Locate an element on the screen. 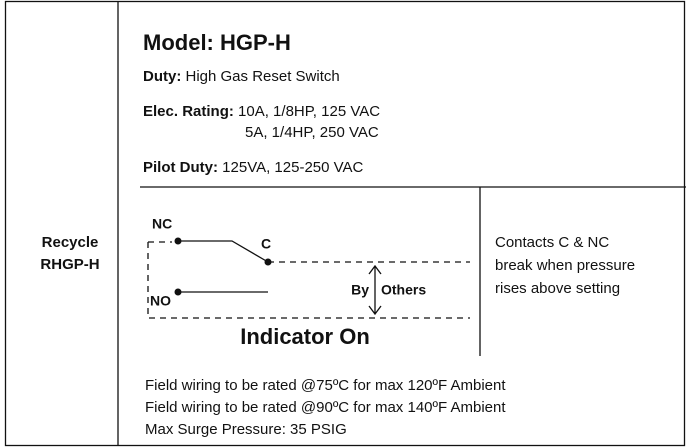  no-label: NO is located at coordinates (160, 301).